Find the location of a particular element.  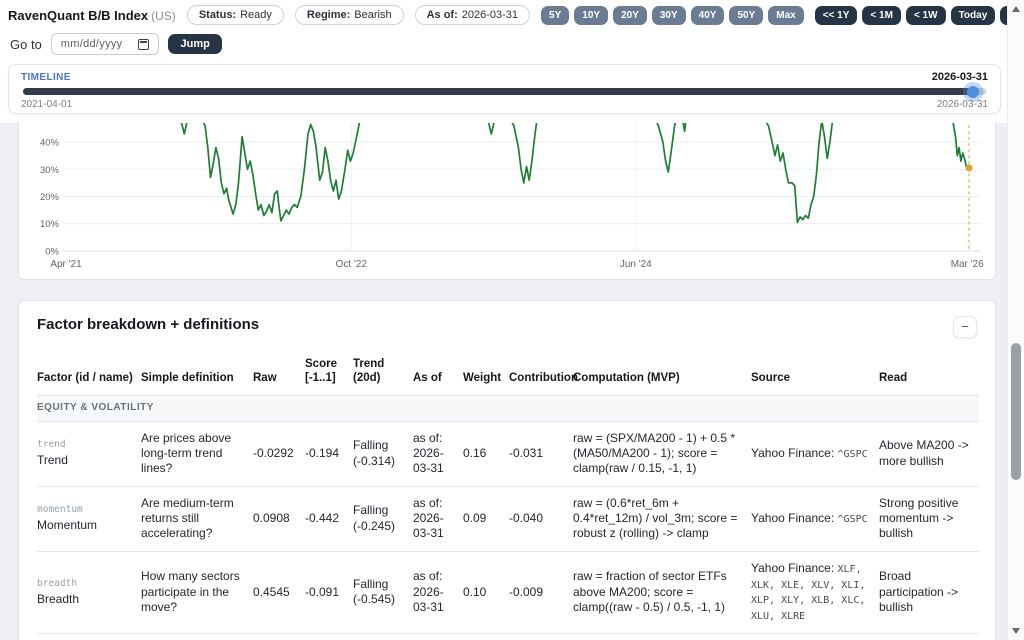

factor-cell-idname: trend Trend is located at coordinates (89, 453).